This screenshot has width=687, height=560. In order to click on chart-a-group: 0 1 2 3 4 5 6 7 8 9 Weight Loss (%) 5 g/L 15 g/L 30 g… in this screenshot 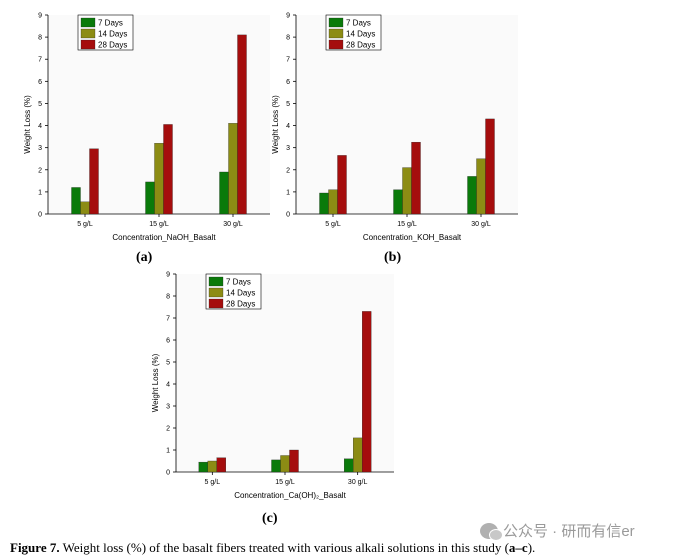, I will do `click(146, 127)`.